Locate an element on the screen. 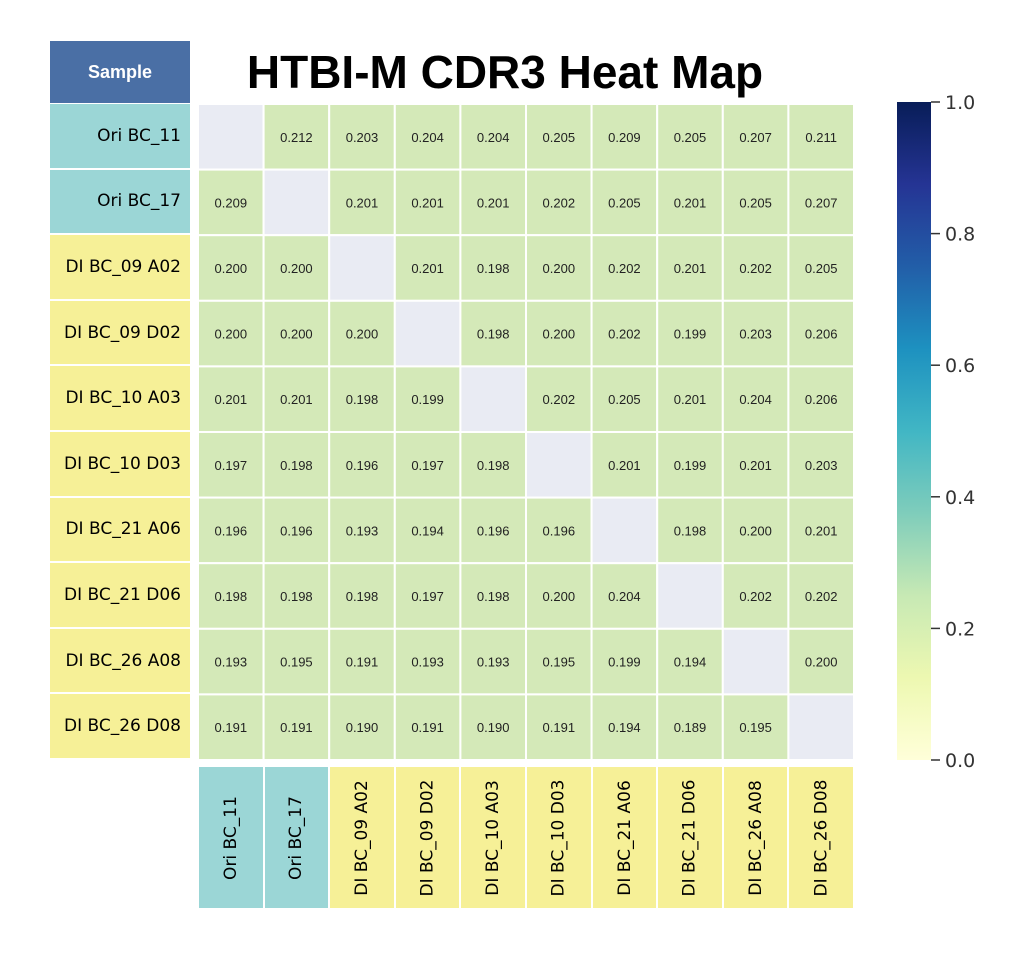  row-label: DI BC_26 D08 is located at coordinates (120, 726).